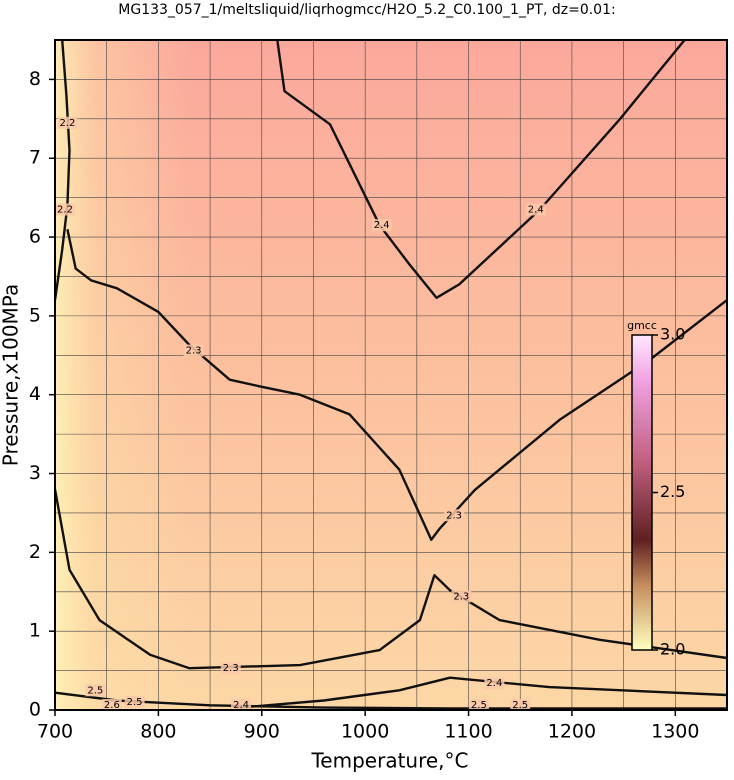 This screenshot has height=780, width=734. Describe the element at coordinates (365, 732) in the screenshot. I see `x-tick-label: 1000` at that location.